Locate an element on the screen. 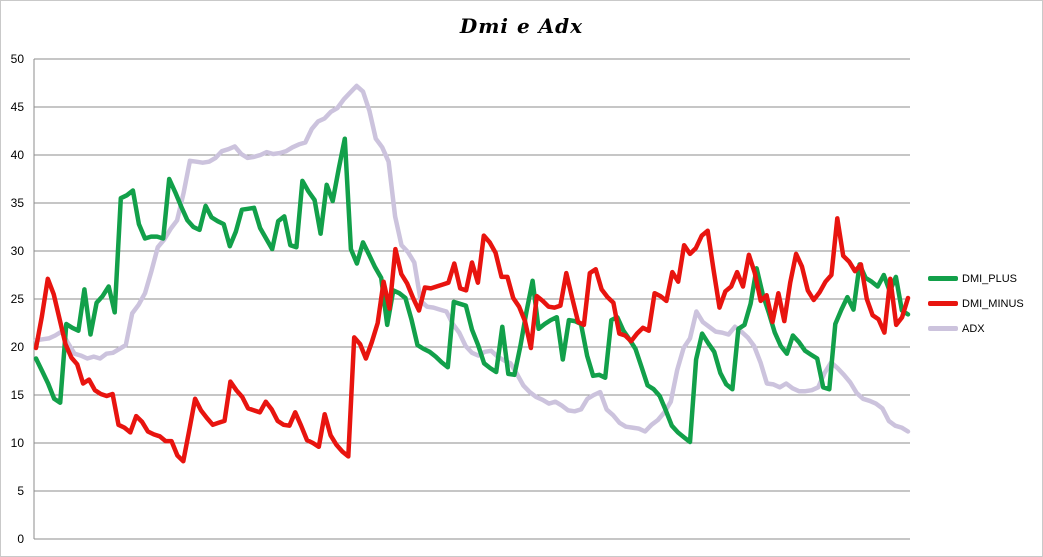  chart-title: Dmi e Adx is located at coordinates (521, 26).